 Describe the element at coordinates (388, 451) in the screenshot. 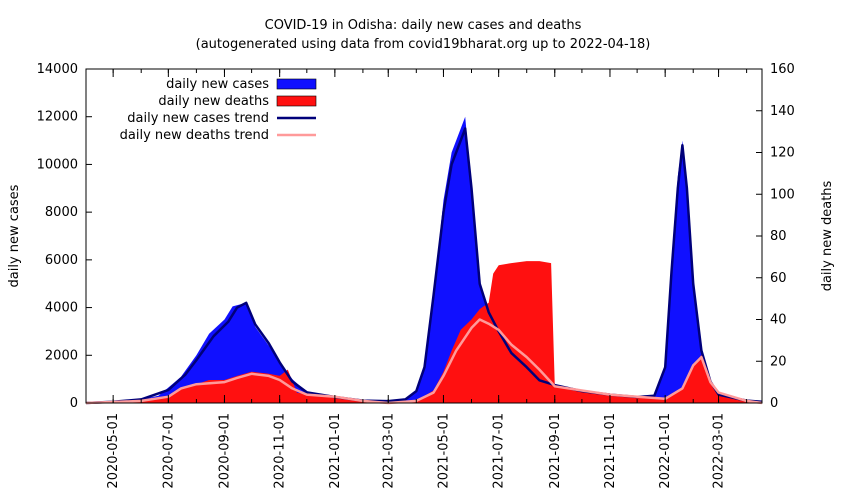

I see `x-tick-label: 2021-03-01` at that location.